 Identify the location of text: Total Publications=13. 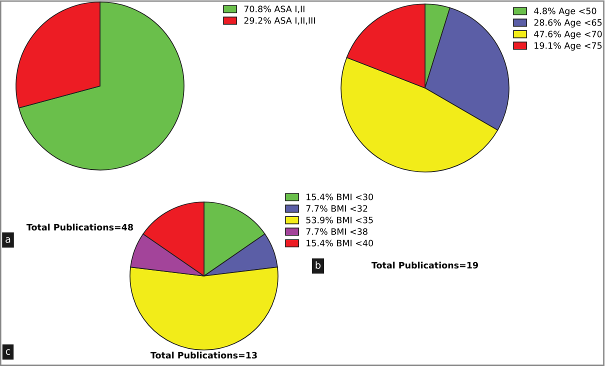
(203, 355).